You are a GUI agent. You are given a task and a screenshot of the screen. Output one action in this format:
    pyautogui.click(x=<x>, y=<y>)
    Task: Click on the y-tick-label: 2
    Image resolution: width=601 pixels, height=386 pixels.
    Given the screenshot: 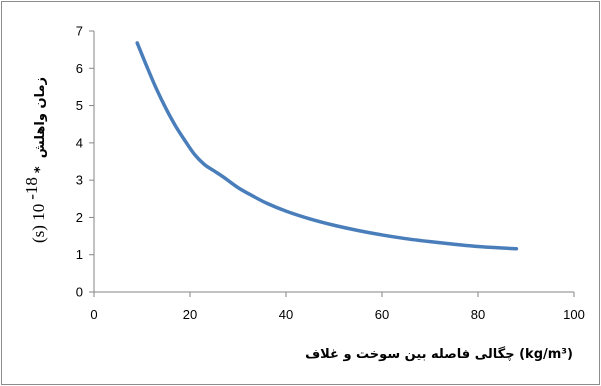 What is the action you would take?
    pyautogui.click(x=79, y=217)
    